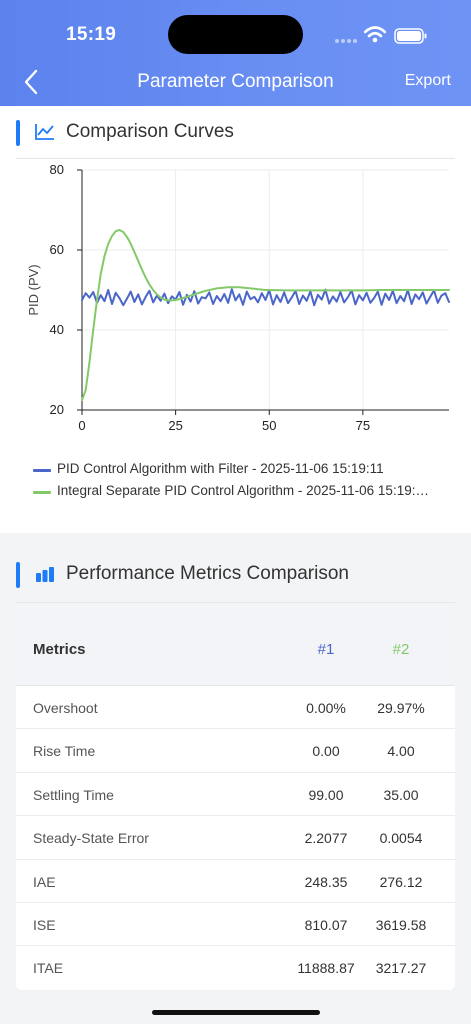 Image resolution: width=471 pixels, height=1024 pixels. I want to click on table-row-rise-time: Rise Time 0.00 4.00, so click(235, 751).